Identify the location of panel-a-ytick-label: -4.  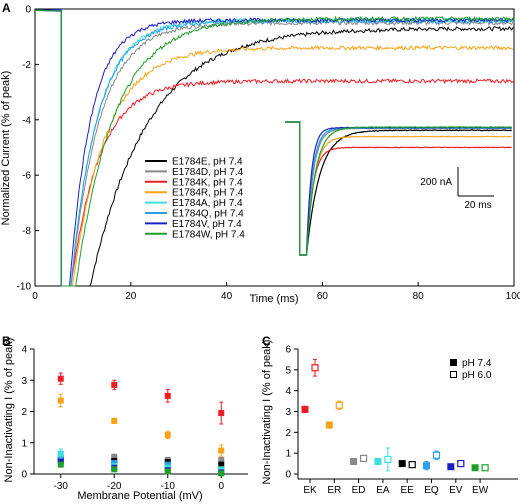
(26, 120).